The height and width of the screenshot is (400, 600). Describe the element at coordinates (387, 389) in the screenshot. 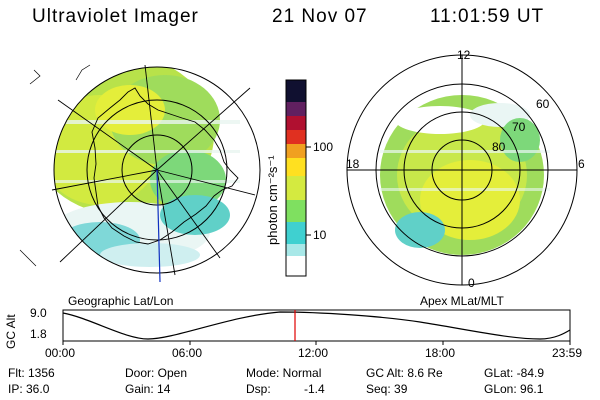

I see `sequence-number: Seq: 39` at that location.